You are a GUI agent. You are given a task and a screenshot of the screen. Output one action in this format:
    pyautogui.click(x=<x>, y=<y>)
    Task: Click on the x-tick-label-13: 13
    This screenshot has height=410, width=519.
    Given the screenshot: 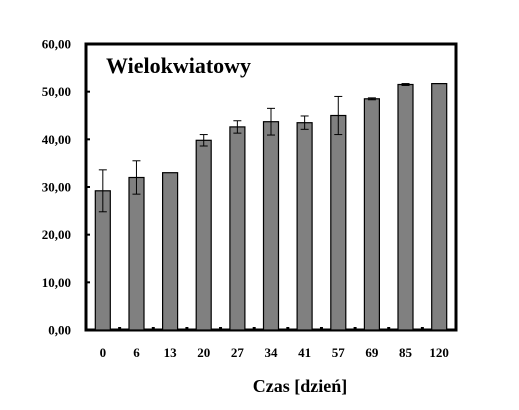 What is the action you would take?
    pyautogui.click(x=171, y=352)
    